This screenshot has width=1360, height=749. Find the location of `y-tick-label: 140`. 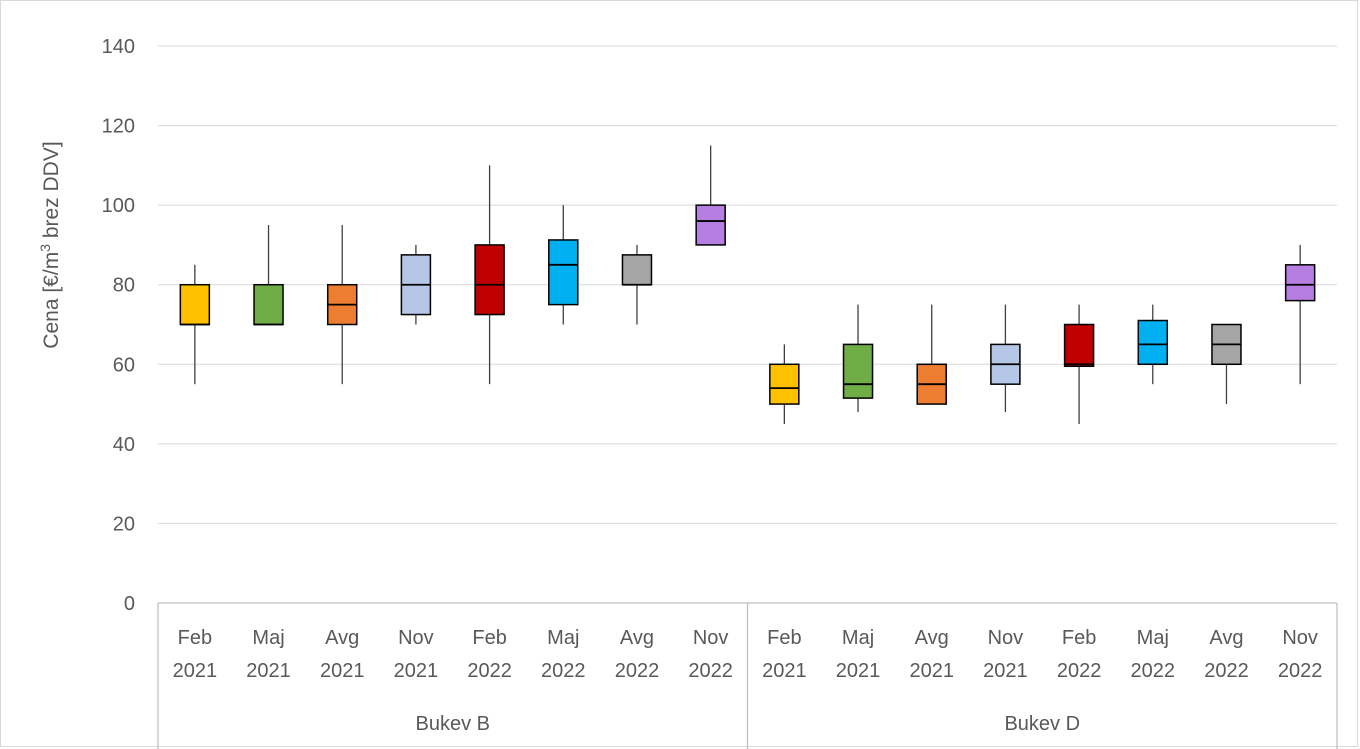

y-tick-label: 140 is located at coordinates (118, 47).